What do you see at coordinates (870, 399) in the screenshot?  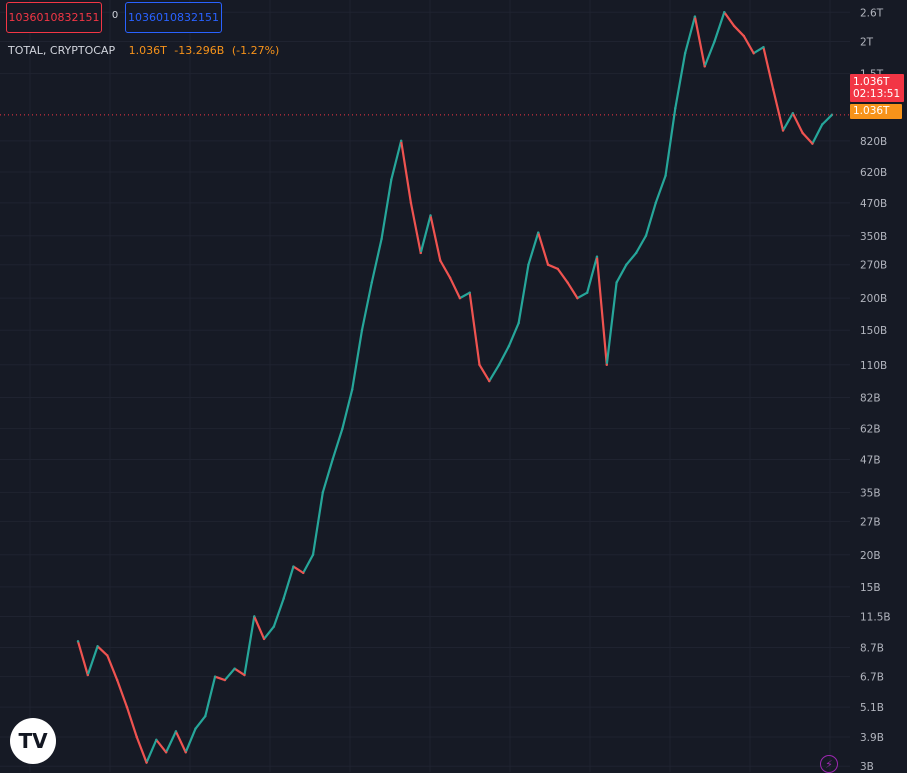 I see `price-tick-label: 82B` at bounding box center [870, 399].